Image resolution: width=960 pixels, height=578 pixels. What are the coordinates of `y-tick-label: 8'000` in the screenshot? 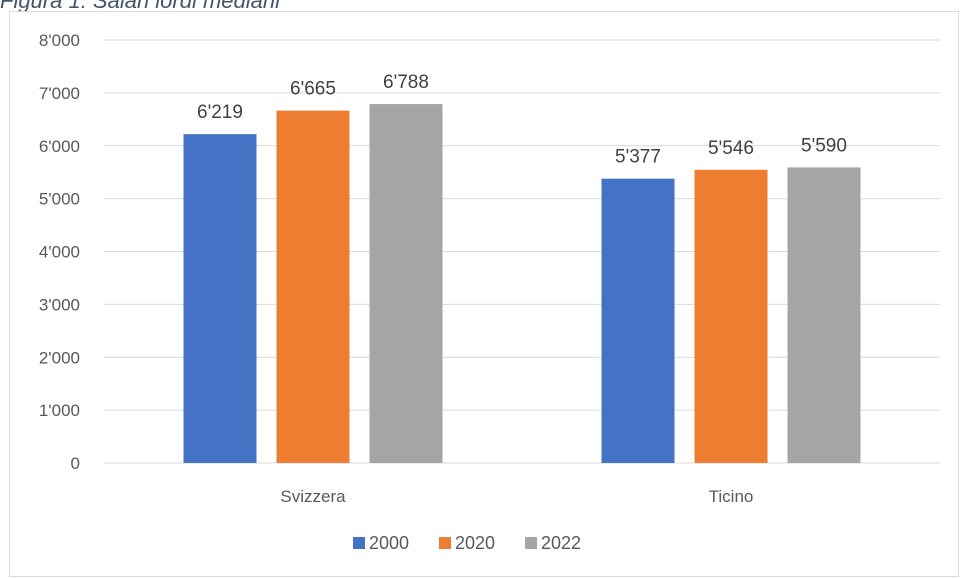 It's located at (59, 40).